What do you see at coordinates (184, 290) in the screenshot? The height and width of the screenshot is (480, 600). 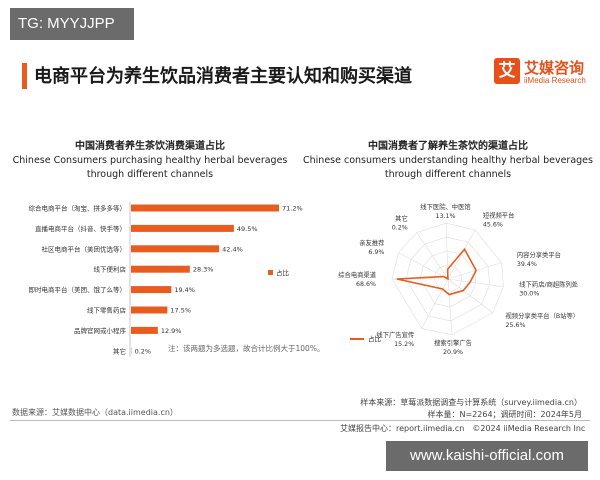 I see `bar-value-label: 19.4%` at bounding box center [184, 290].